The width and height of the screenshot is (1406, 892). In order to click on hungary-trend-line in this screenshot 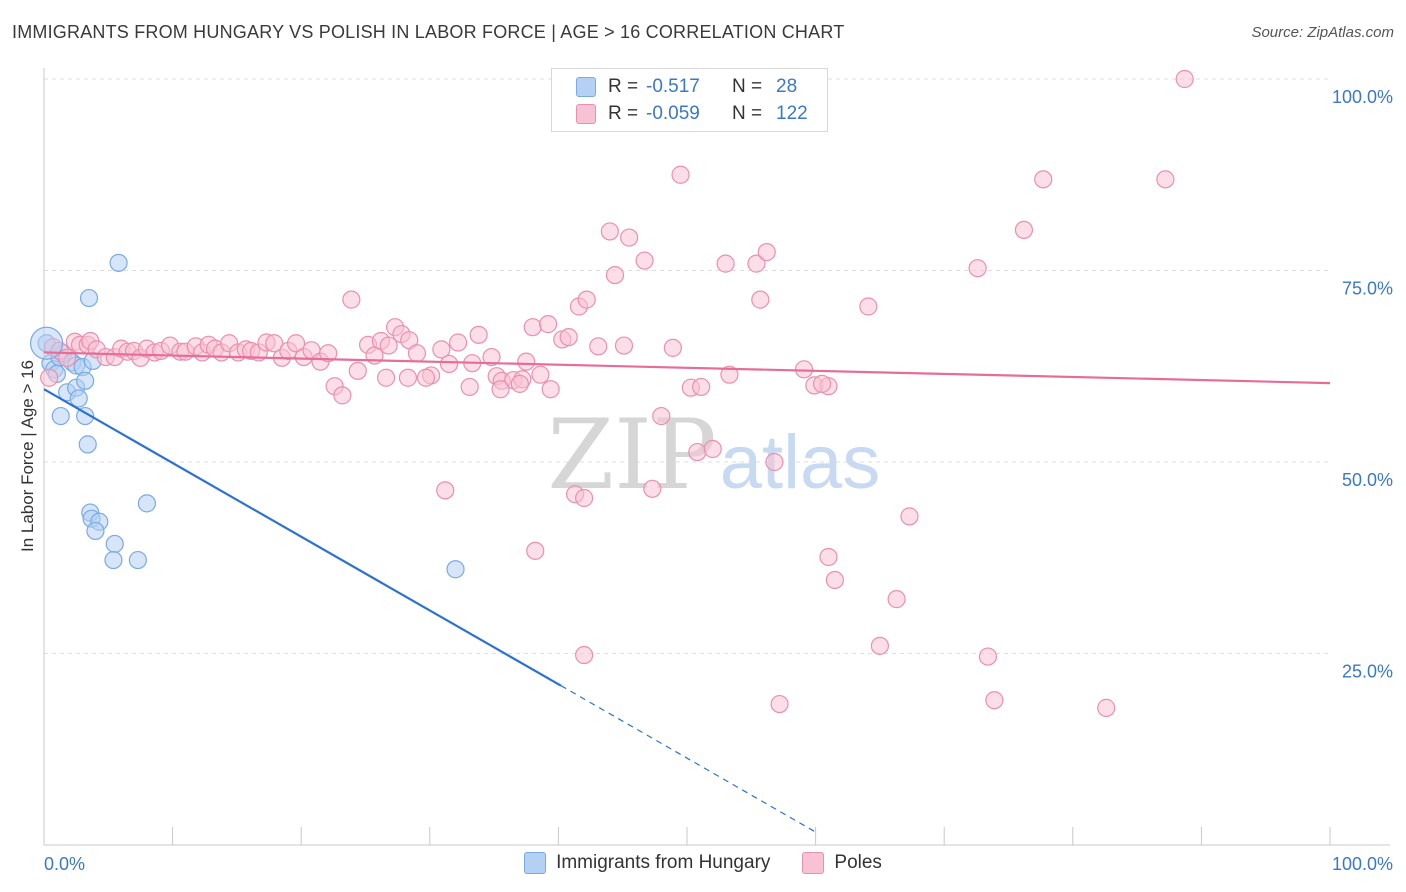, I will do `click(302, 537)`.